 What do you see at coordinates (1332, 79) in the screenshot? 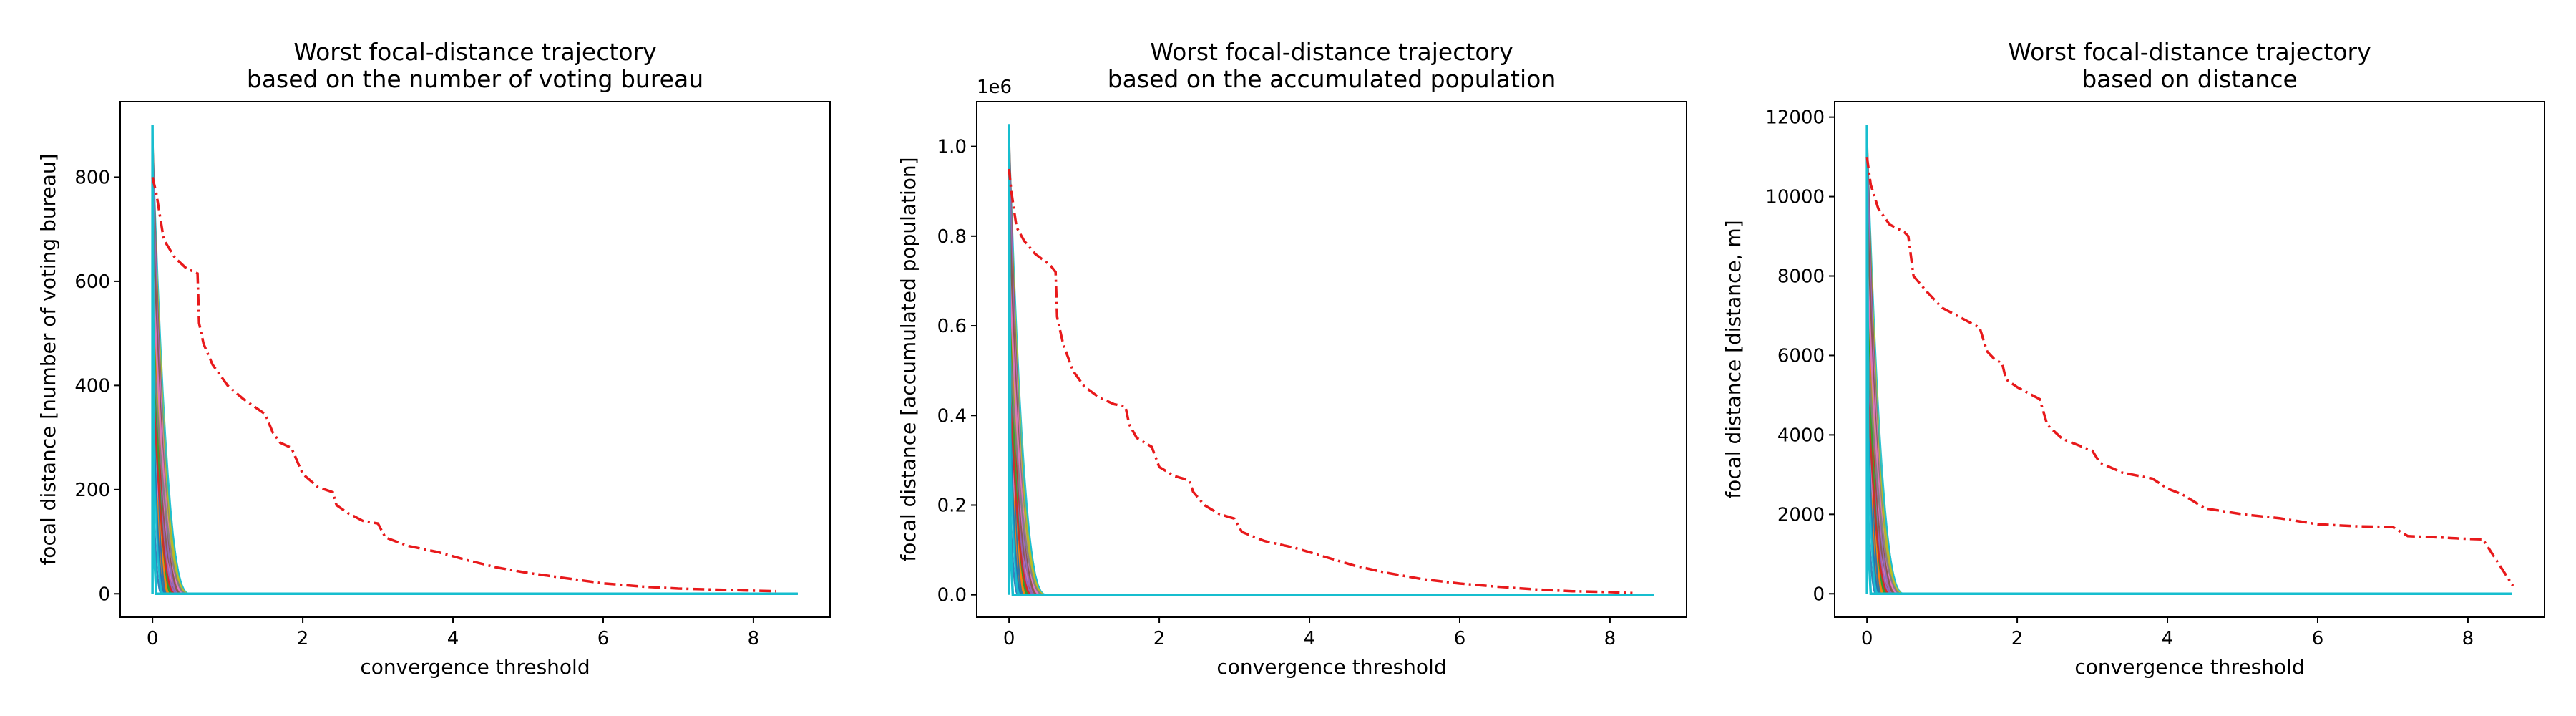
I see `chart-title-line-2: based on the accumulated population` at bounding box center [1332, 79].